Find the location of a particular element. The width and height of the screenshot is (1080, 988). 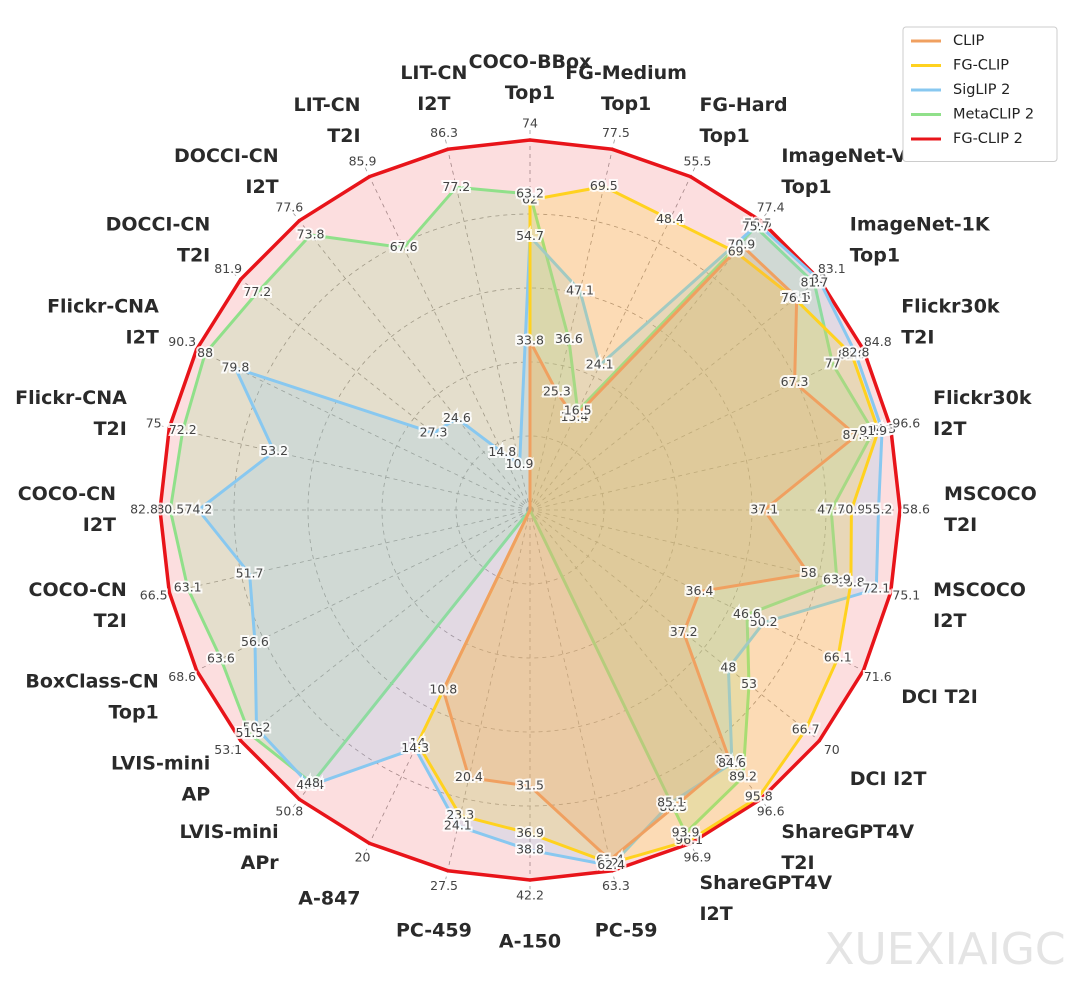

legend-label: FG-CLIP 2 is located at coordinates (988, 139).